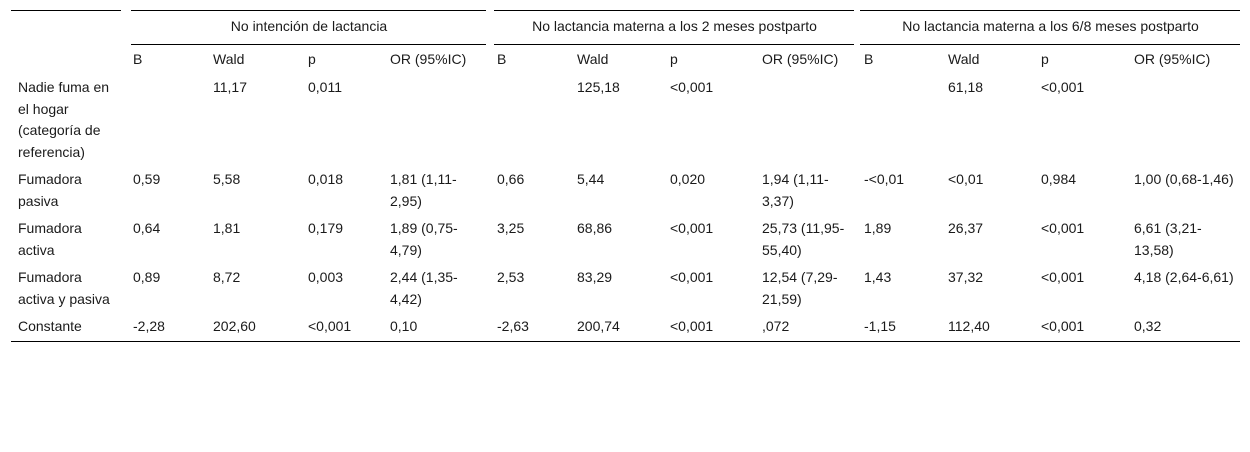 The image size is (1250, 452). What do you see at coordinates (227, 179) in the screenshot?
I see `table-cell: 5,58` at bounding box center [227, 179].